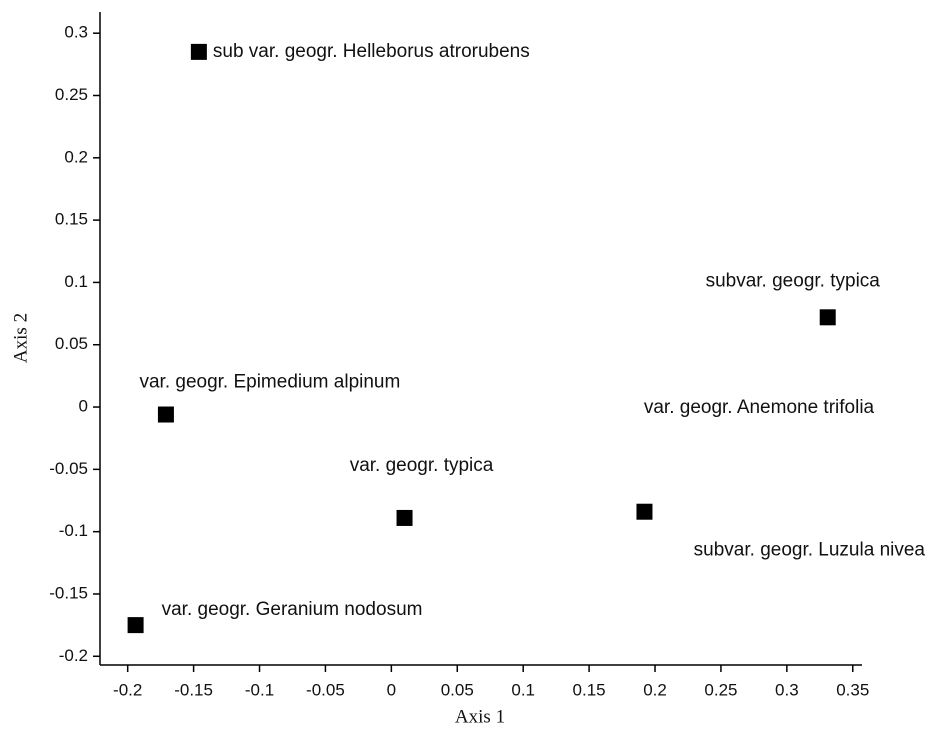 Image resolution: width=928 pixels, height=730 pixels. Describe the element at coordinates (457, 689) in the screenshot. I see `x-tick-label: 0.05` at that location.